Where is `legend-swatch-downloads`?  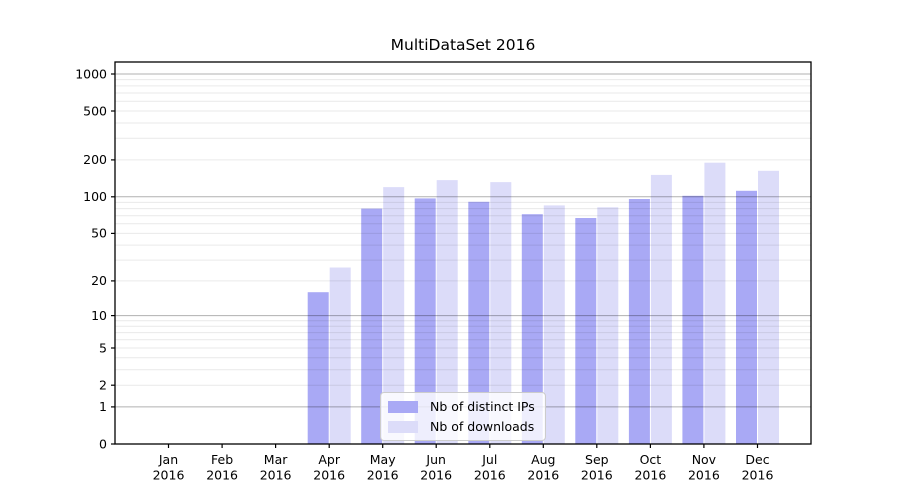 legend-swatch-downloads is located at coordinates (403, 426).